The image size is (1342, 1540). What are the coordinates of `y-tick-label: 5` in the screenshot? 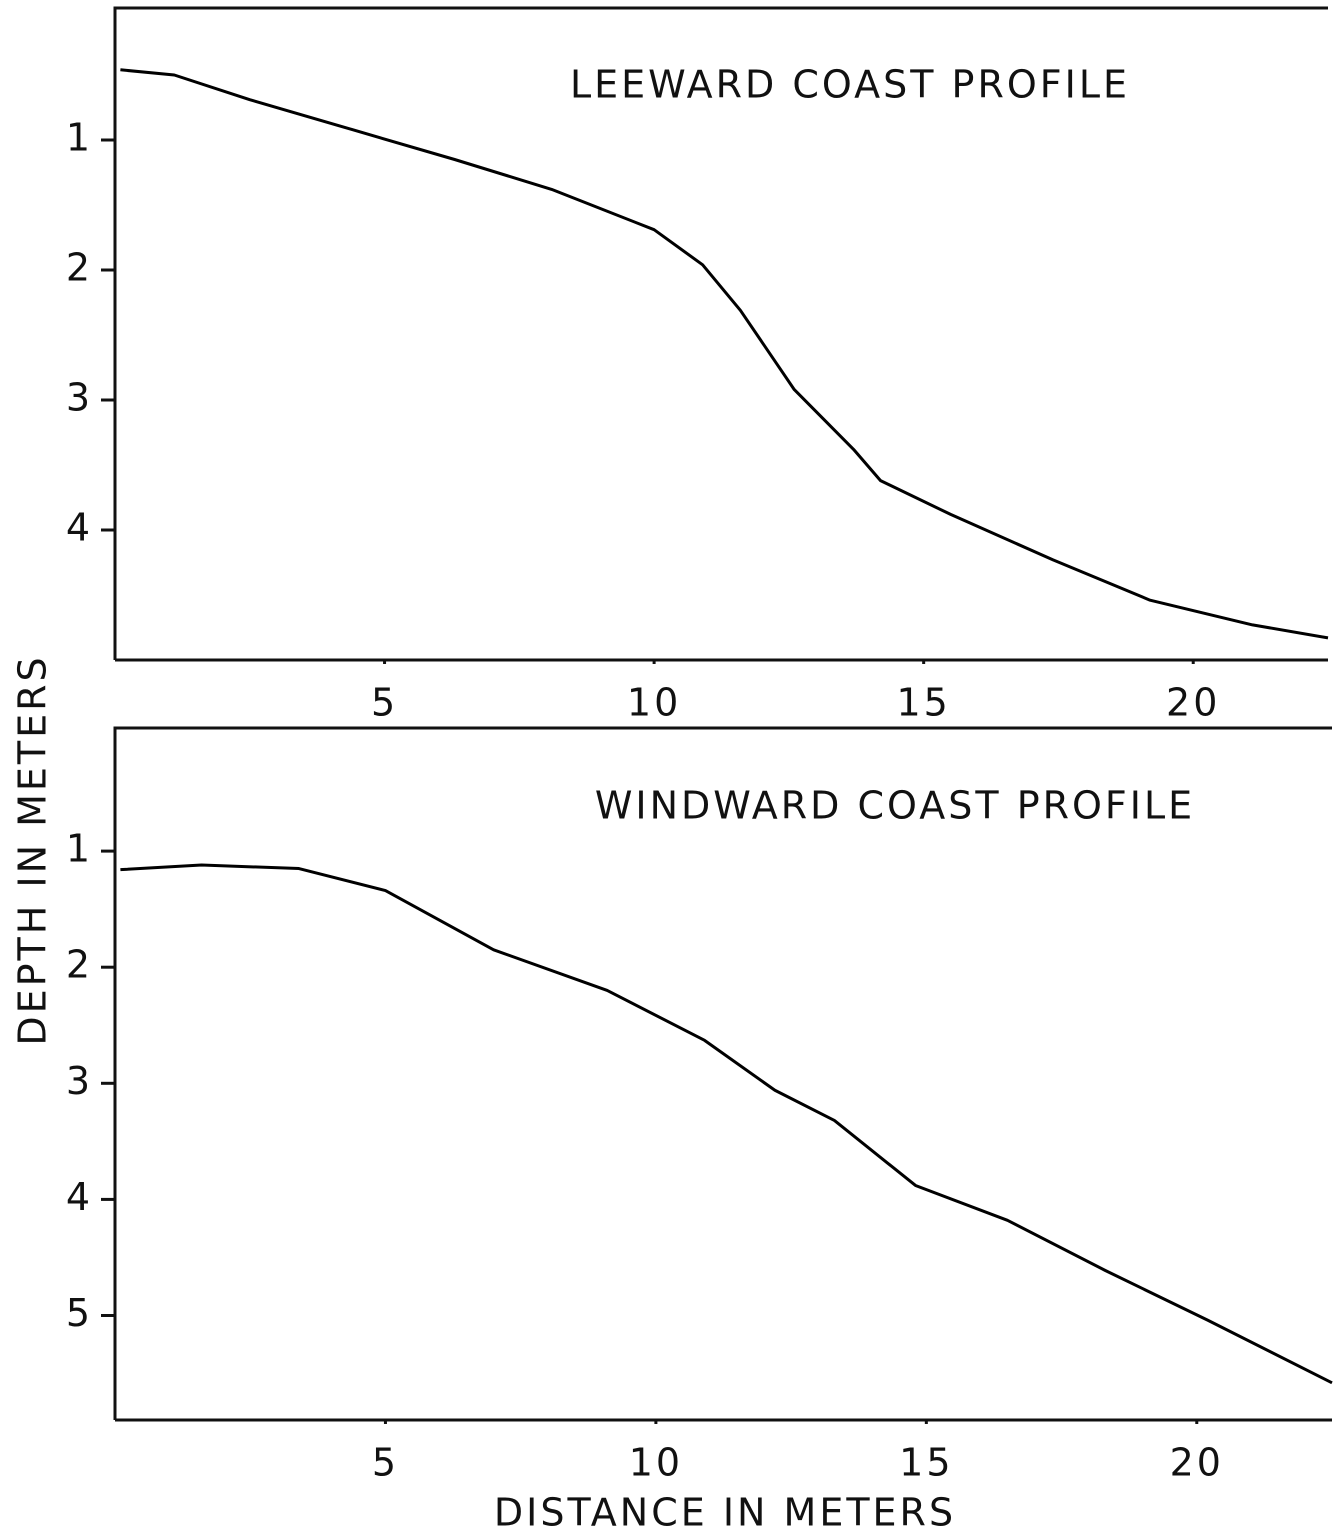 It's located at (79, 1313).